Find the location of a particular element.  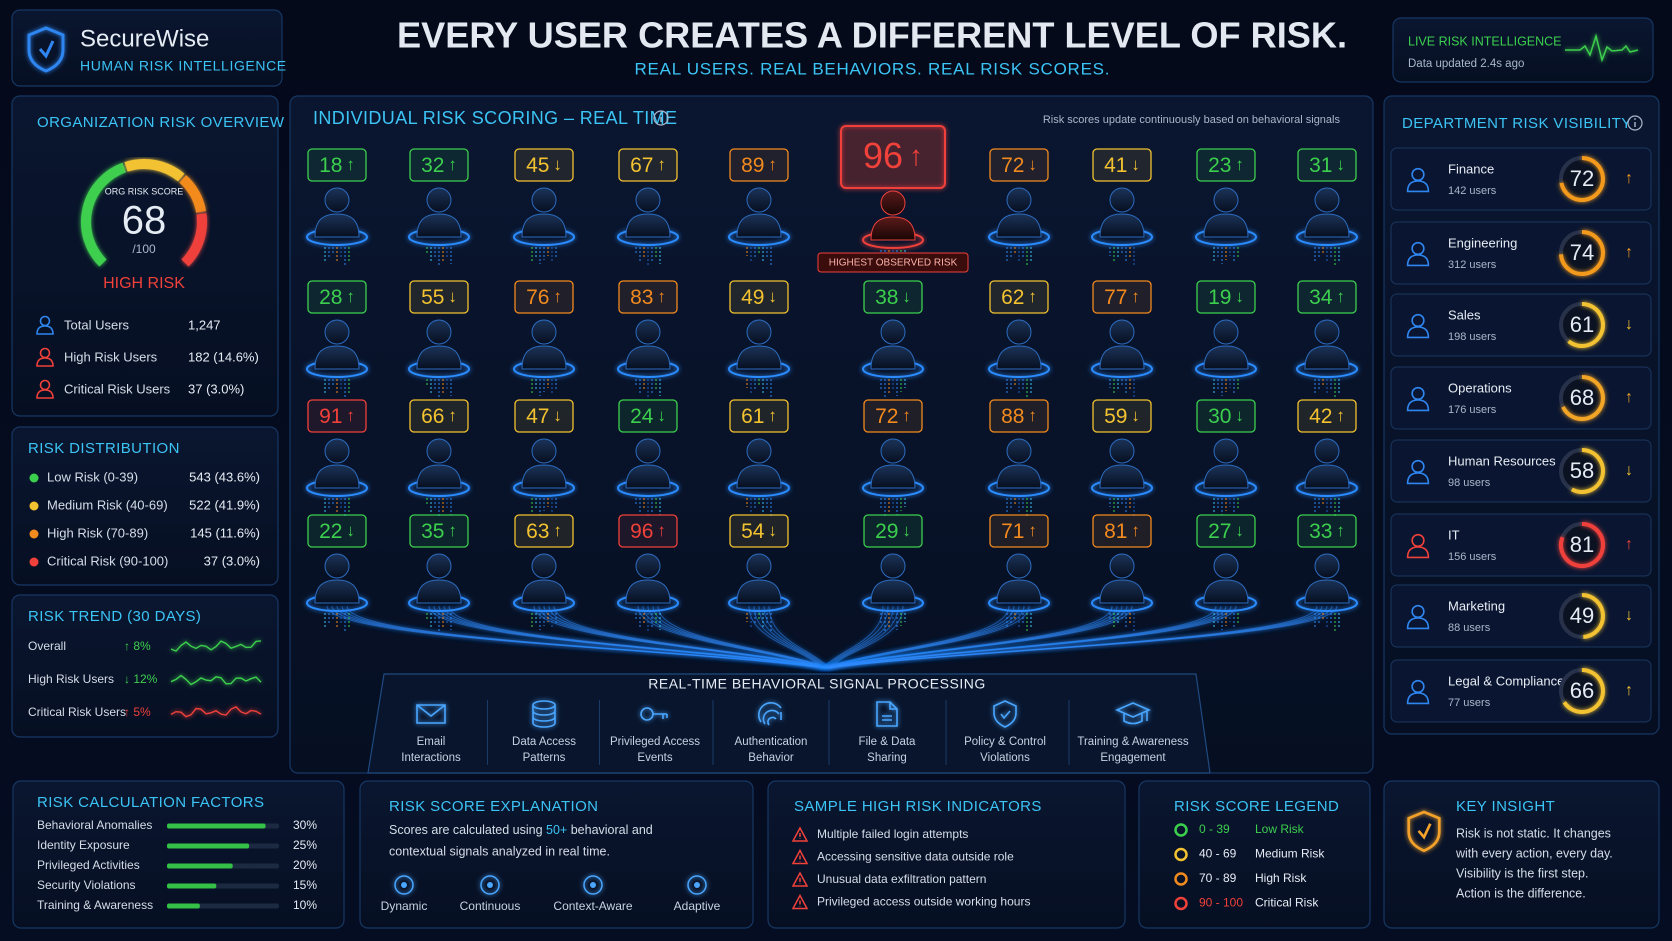

legend-range: 90 - 100 is located at coordinates (1221, 903).